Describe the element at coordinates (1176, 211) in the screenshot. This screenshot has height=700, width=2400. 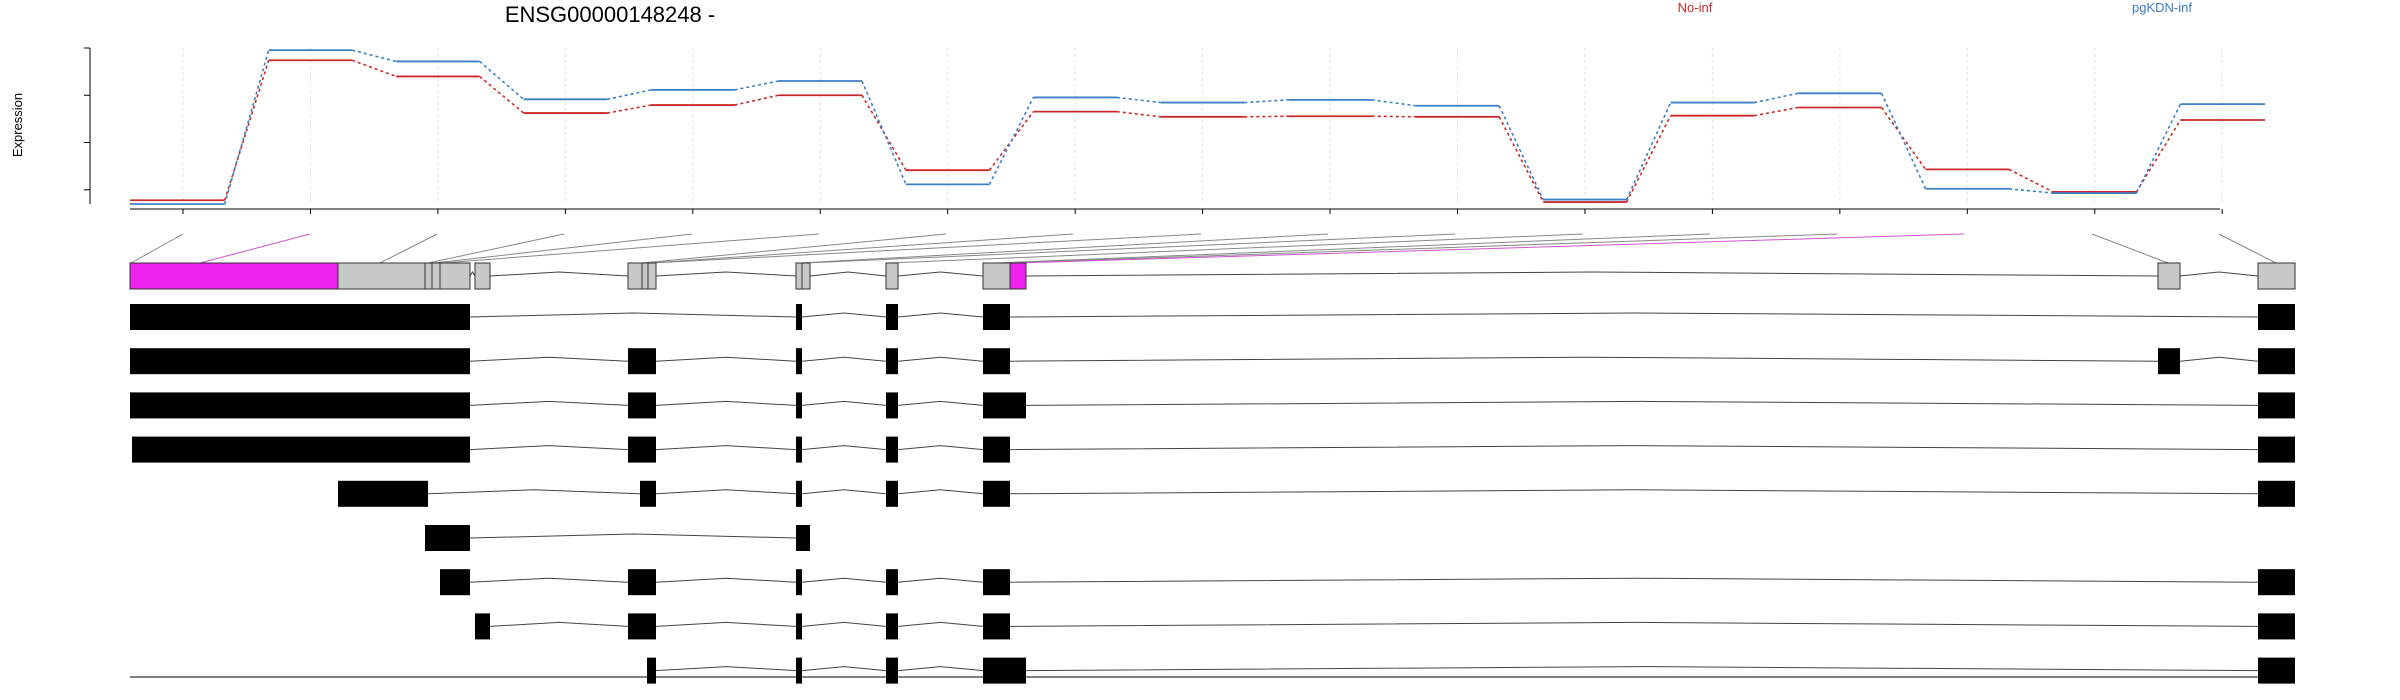
I see `x-axis-exons` at that location.